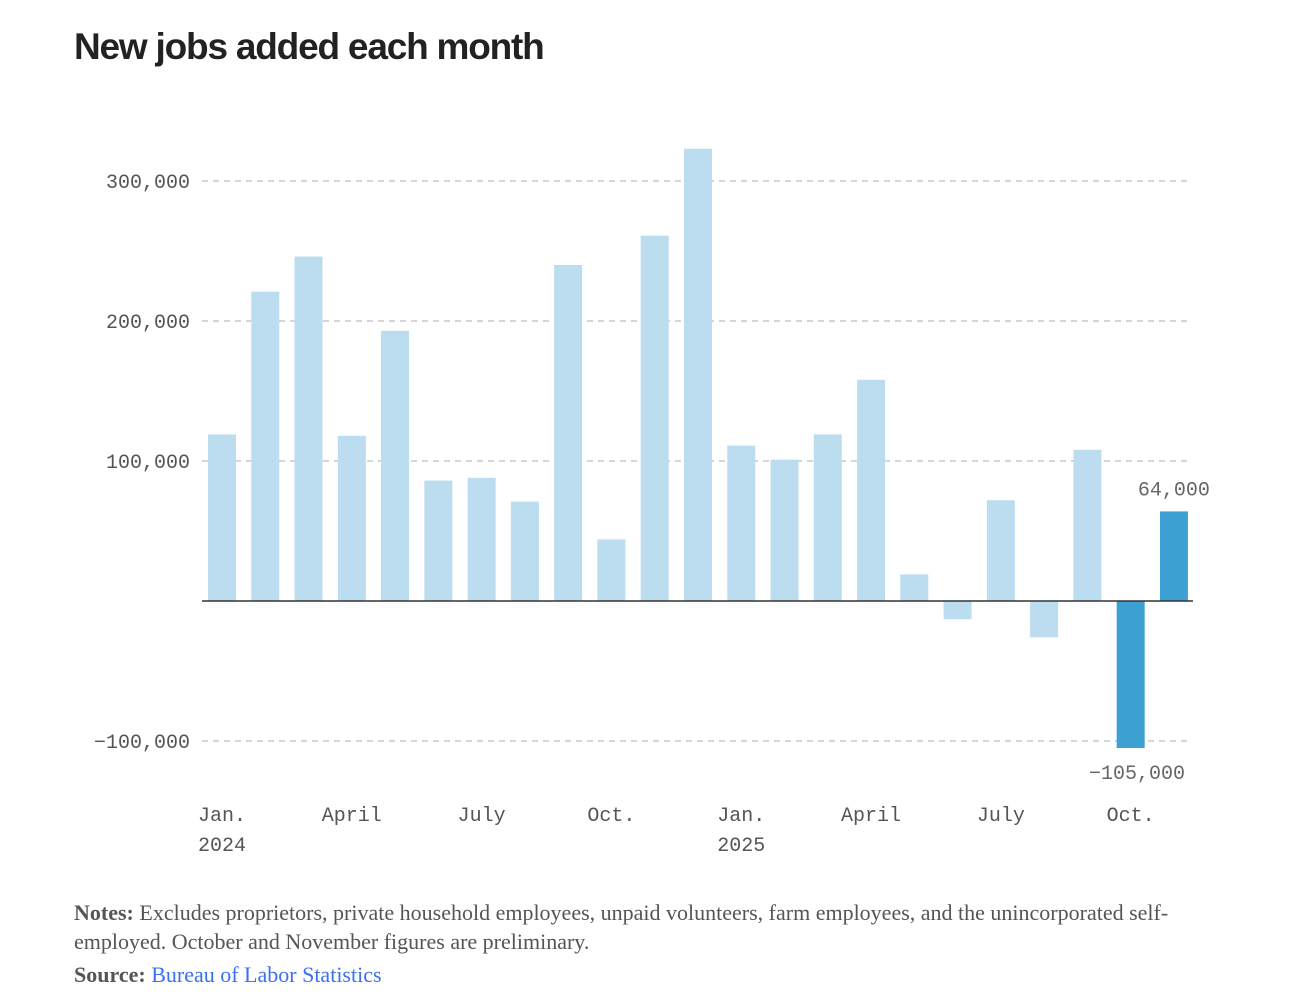 This screenshot has height=998, width=1294. Describe the element at coordinates (265, 446) in the screenshot. I see `bar-feb-2024` at that location.